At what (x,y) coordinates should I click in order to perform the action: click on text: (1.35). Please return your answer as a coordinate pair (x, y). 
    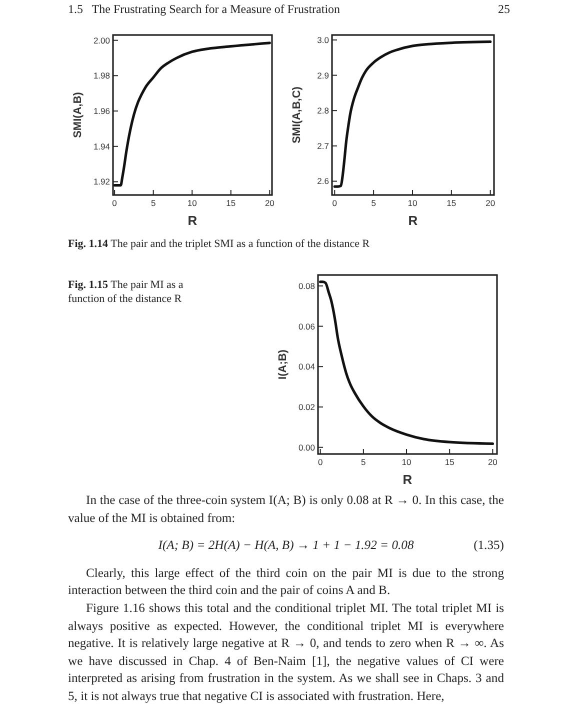
    Looking at the image, I should click on (489, 545).